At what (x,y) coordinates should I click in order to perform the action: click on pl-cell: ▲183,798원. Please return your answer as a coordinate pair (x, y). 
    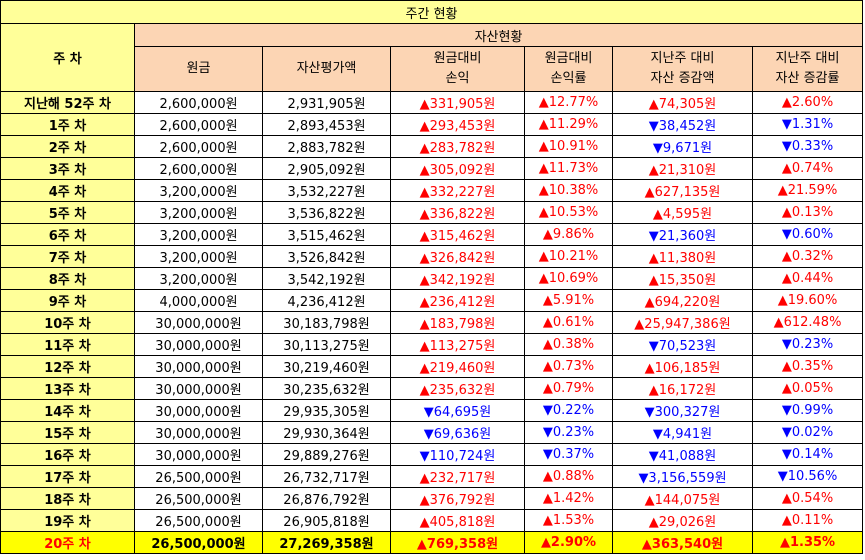
    Looking at the image, I should click on (457, 322).